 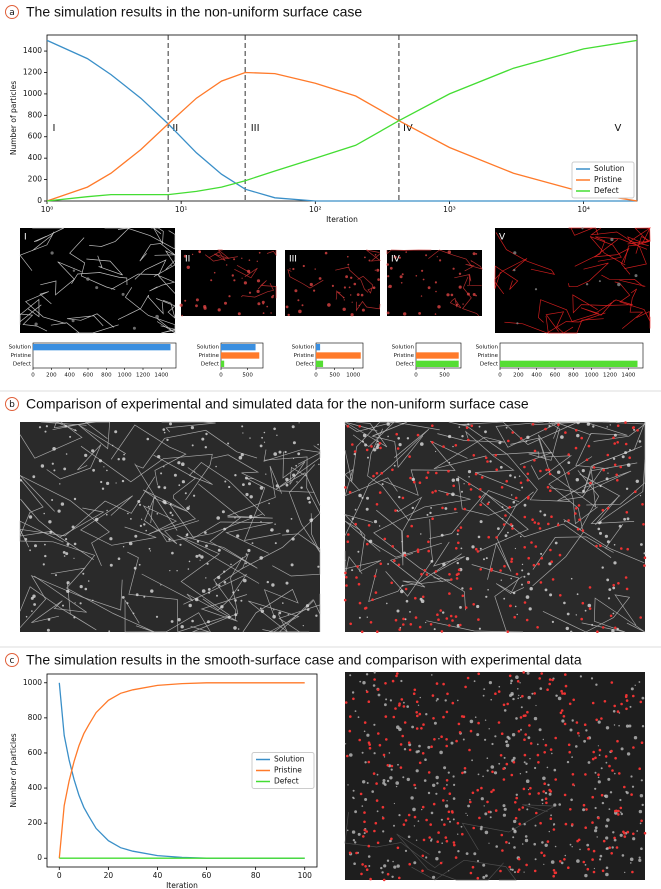 What do you see at coordinates (353, 376) in the screenshot?
I see `x-tick-label: 1000` at bounding box center [353, 376].